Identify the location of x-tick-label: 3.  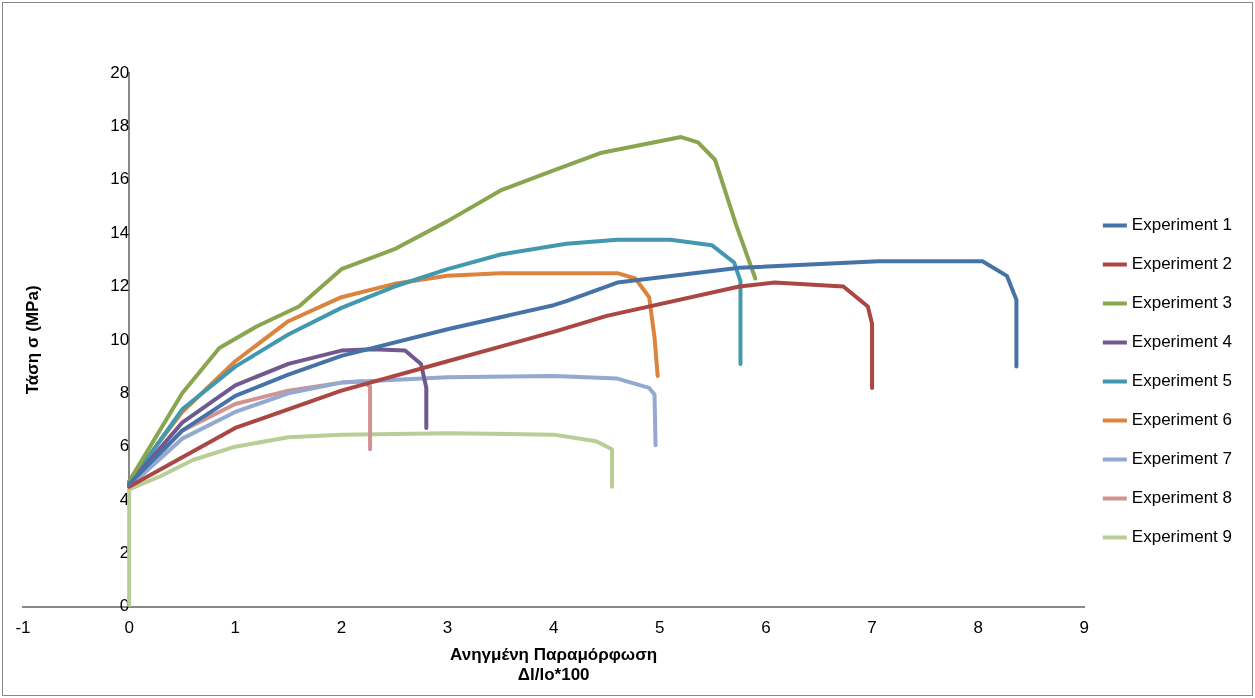
(447, 627).